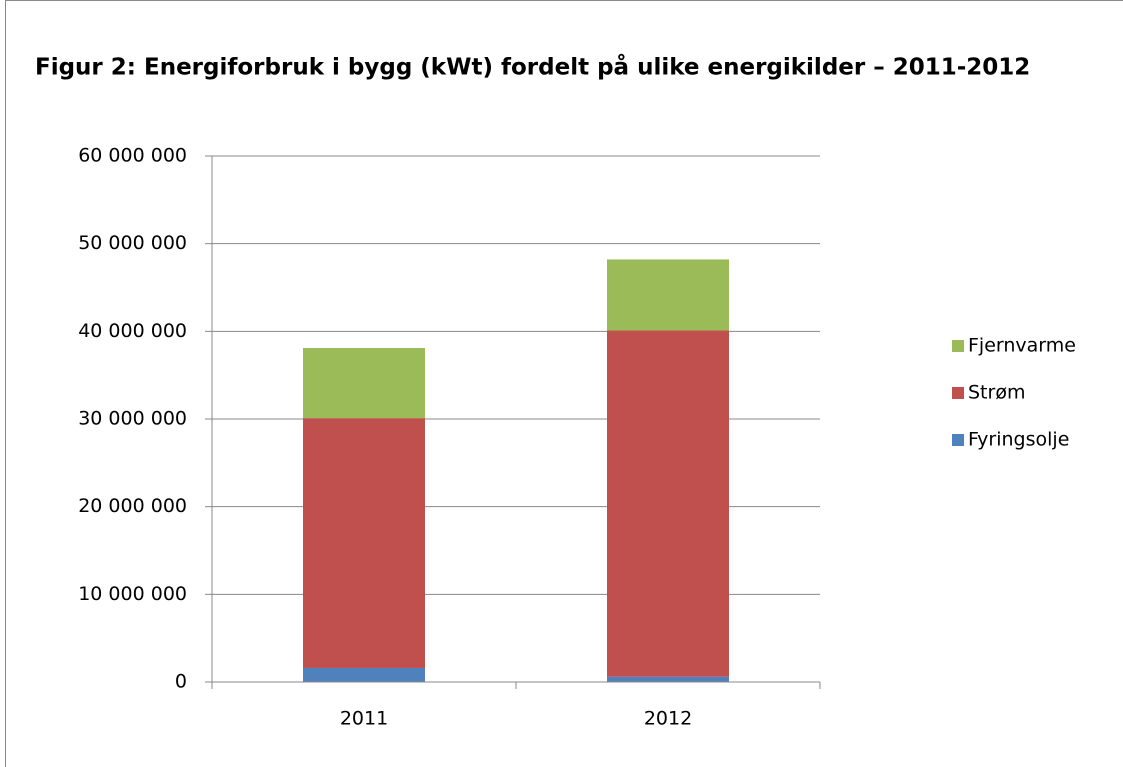  I want to click on legend-label: Strøm, so click(996, 393).